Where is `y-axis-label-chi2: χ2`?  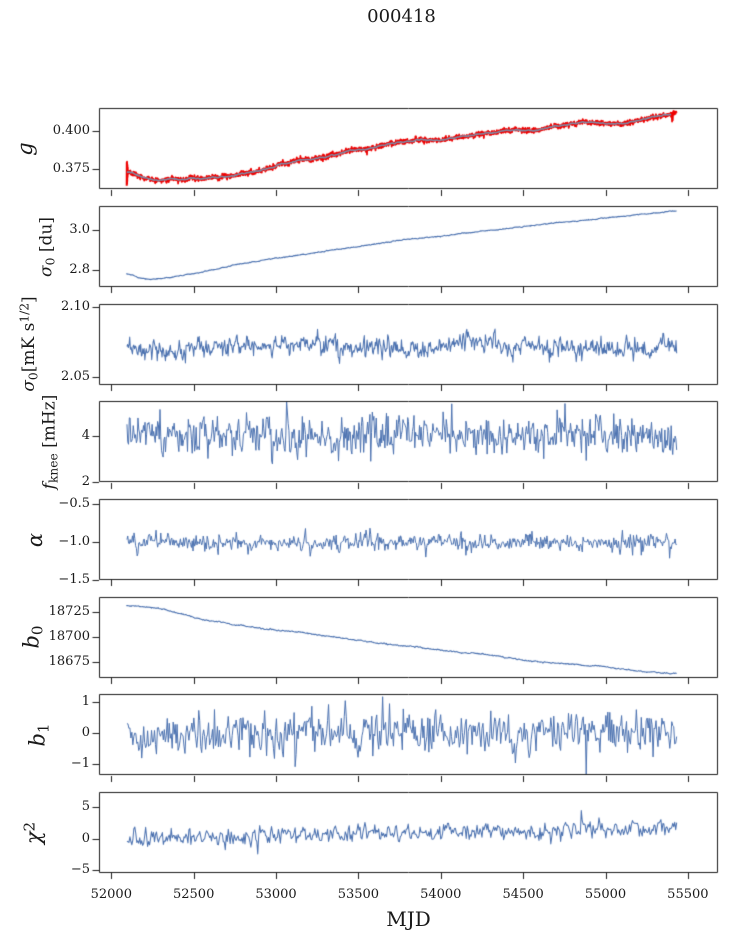 y-axis-label-chi2: χ2 is located at coordinates (33, 832).